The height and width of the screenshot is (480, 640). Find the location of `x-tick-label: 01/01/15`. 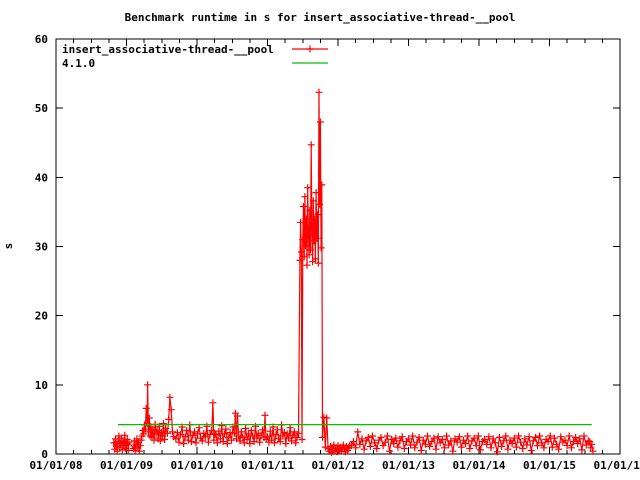

x-tick-label: 01/01/15 is located at coordinates (549, 465).